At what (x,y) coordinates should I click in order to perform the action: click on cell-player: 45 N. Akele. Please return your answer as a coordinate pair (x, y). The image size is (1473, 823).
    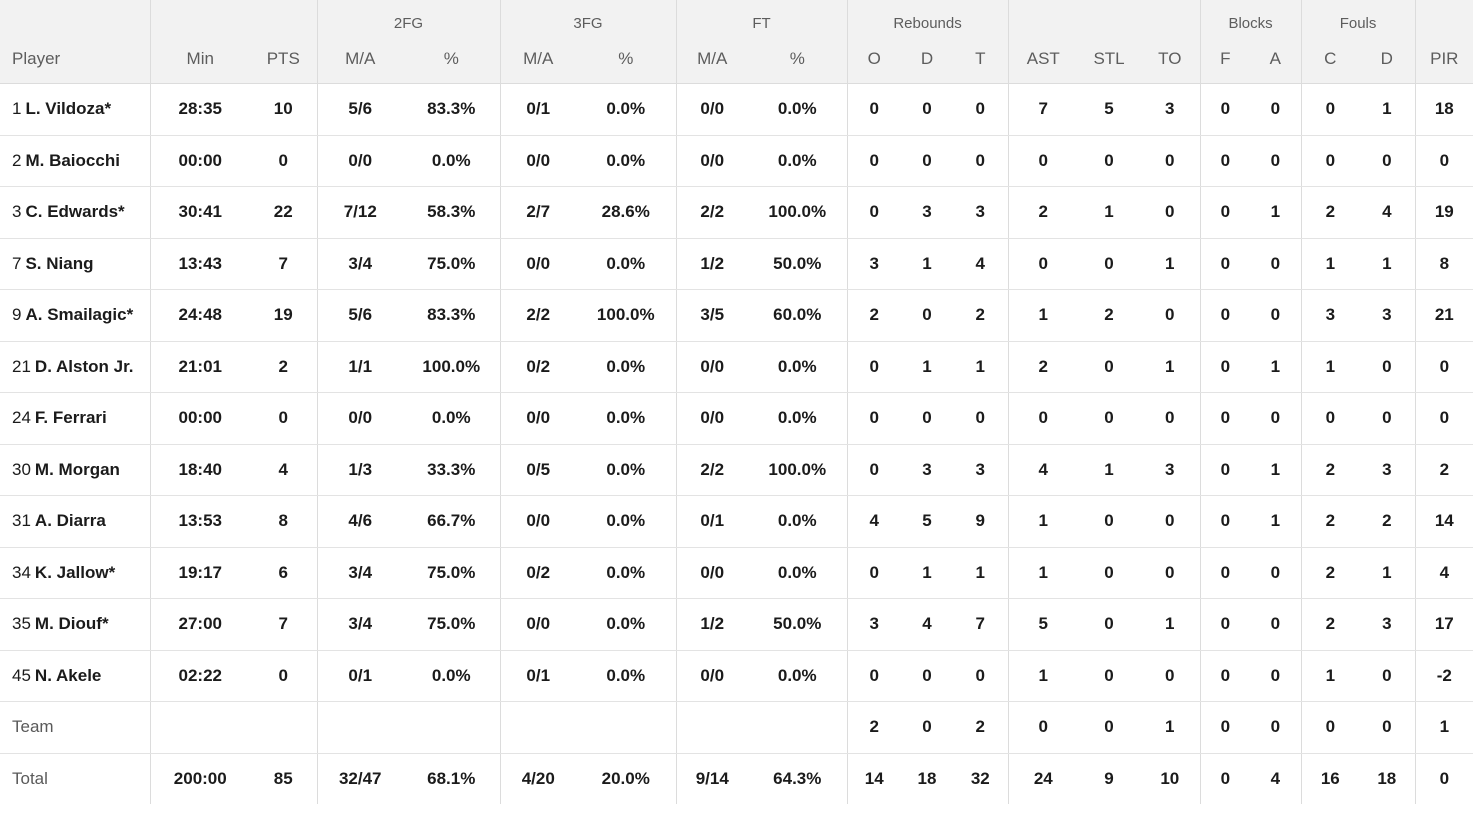
    Looking at the image, I should click on (75, 676).